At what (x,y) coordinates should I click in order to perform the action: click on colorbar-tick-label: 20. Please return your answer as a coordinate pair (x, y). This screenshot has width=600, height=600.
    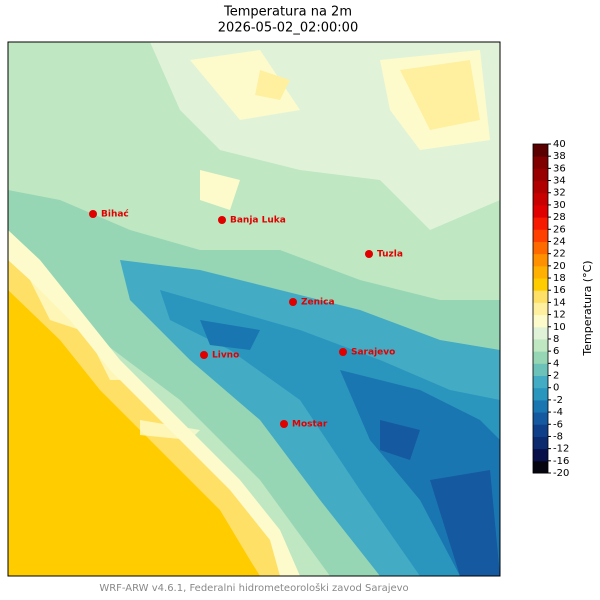
    Looking at the image, I should click on (559, 266).